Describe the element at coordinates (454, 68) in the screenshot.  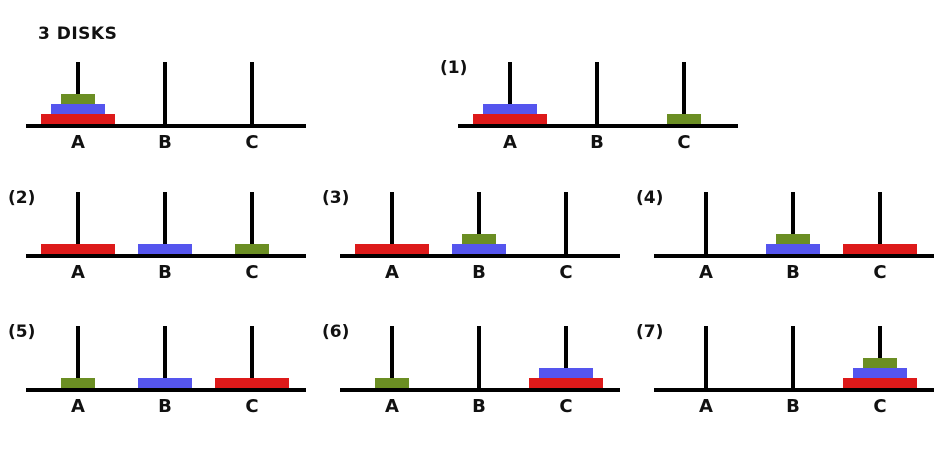
I see `step-label: (1)` at that location.